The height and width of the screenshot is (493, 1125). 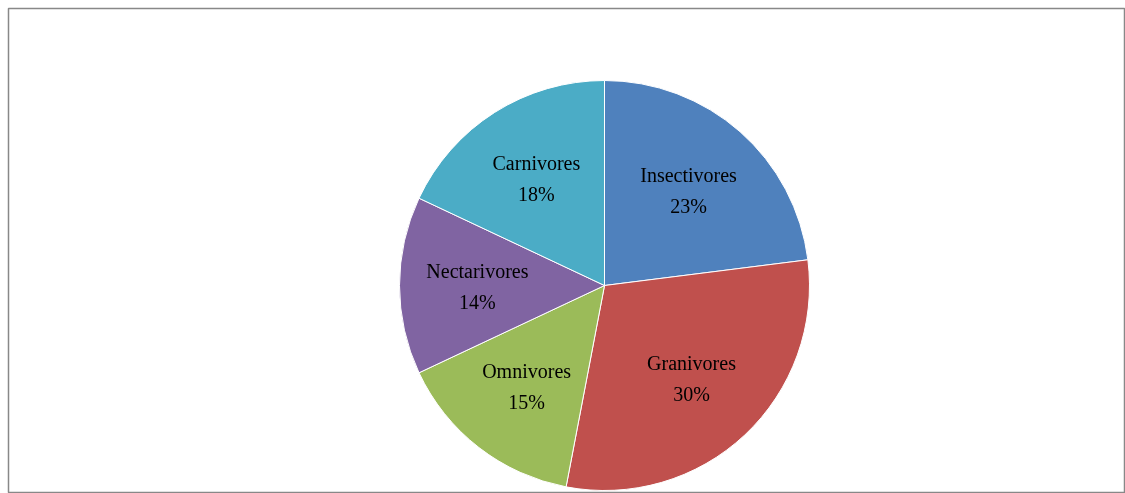 I want to click on data-label: 18%, so click(x=536, y=194).